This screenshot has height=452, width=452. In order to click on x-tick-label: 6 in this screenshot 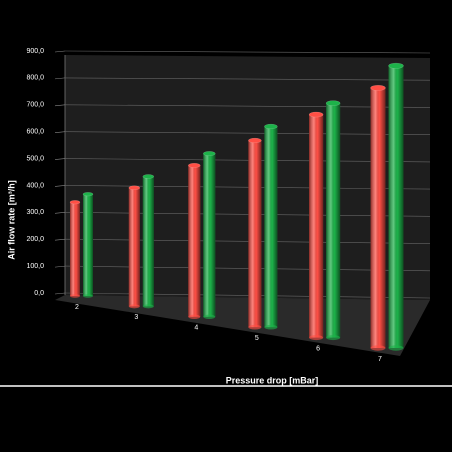, I will do `click(318, 348)`.